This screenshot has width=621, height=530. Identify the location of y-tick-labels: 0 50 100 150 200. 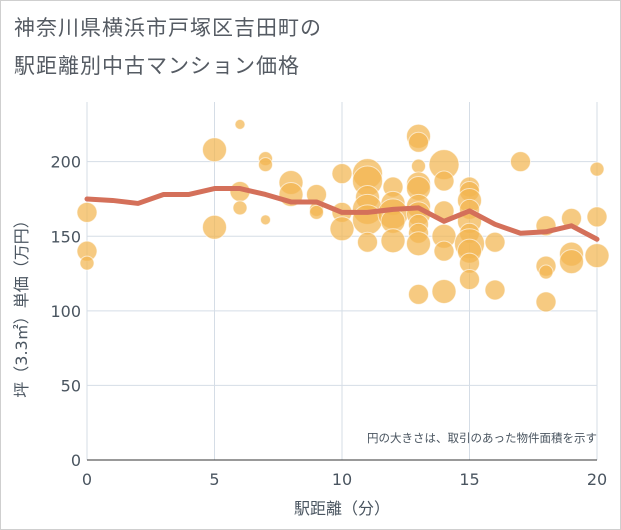
(65, 311).